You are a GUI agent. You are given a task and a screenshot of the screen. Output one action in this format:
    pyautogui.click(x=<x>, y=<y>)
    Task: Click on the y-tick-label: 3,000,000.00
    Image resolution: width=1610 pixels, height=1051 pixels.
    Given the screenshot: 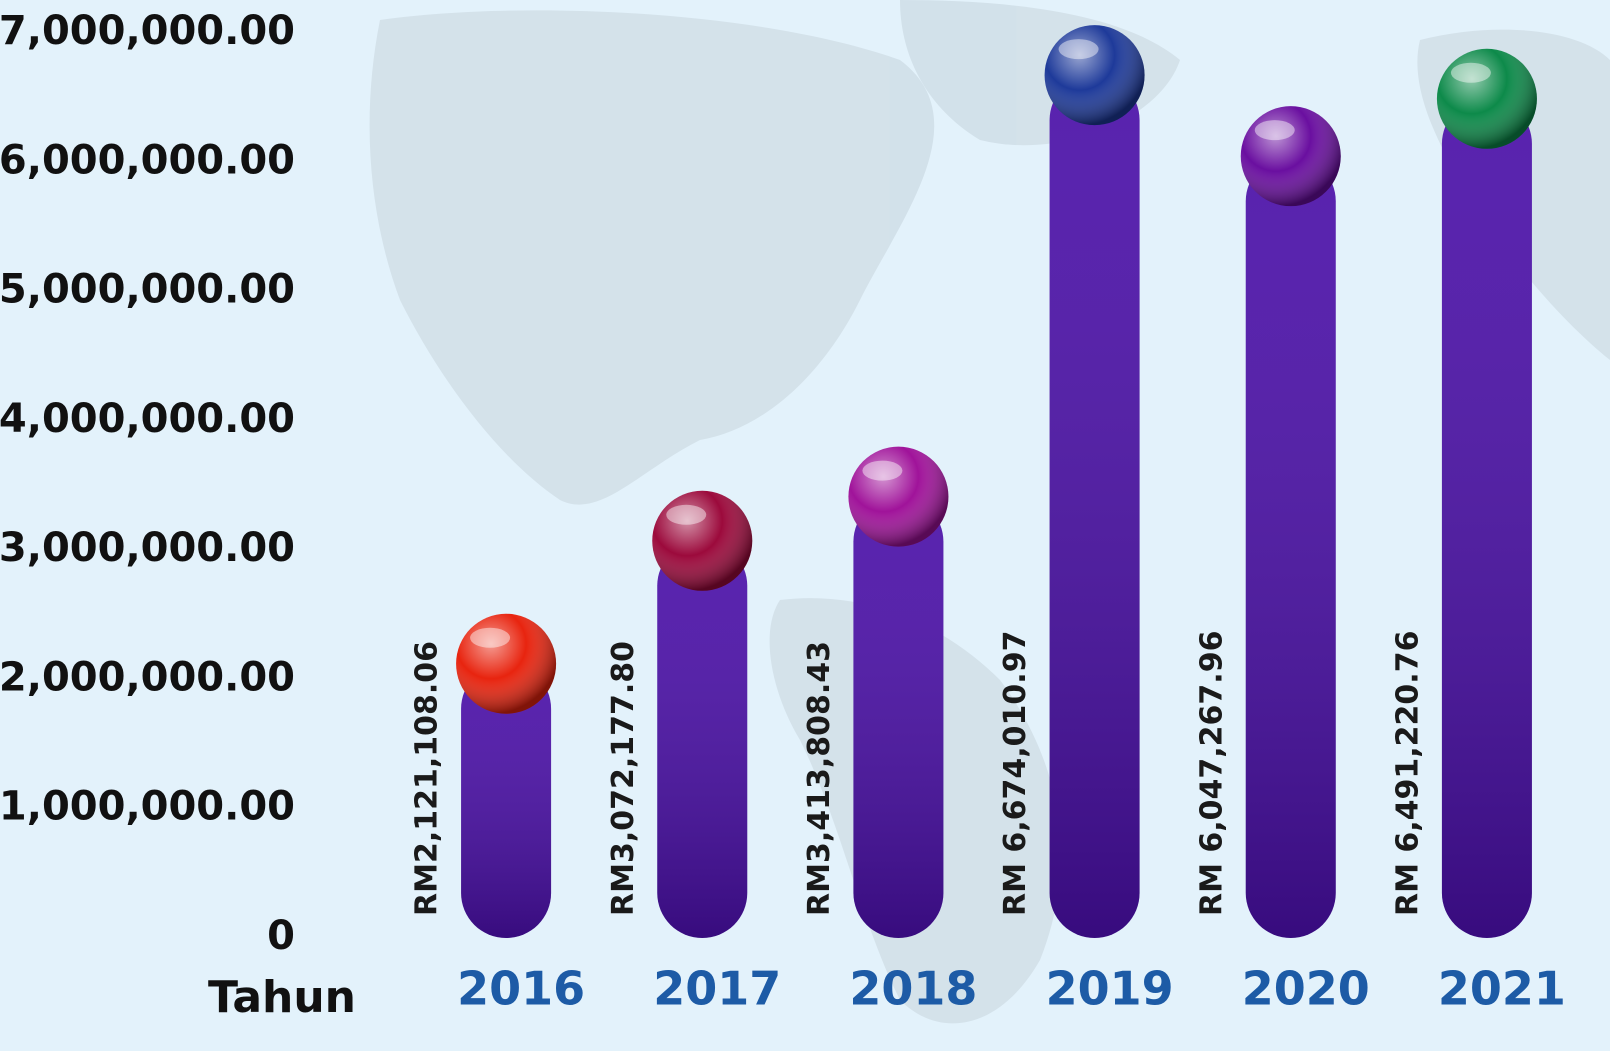 What is the action you would take?
    pyautogui.click(x=147, y=548)
    